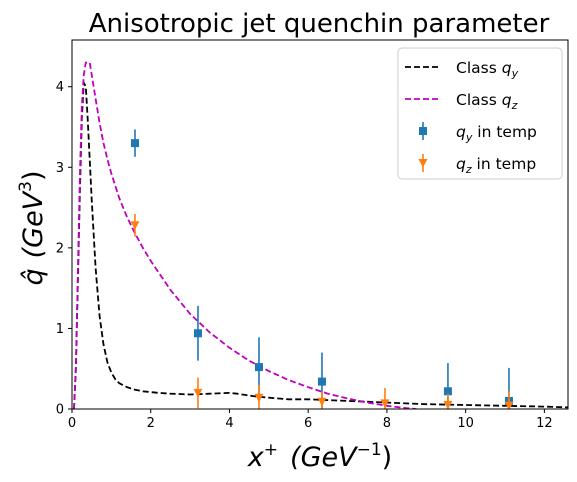 The height and width of the screenshot is (482, 577). I want to click on y-tick-label-2: 2, so click(60, 248).